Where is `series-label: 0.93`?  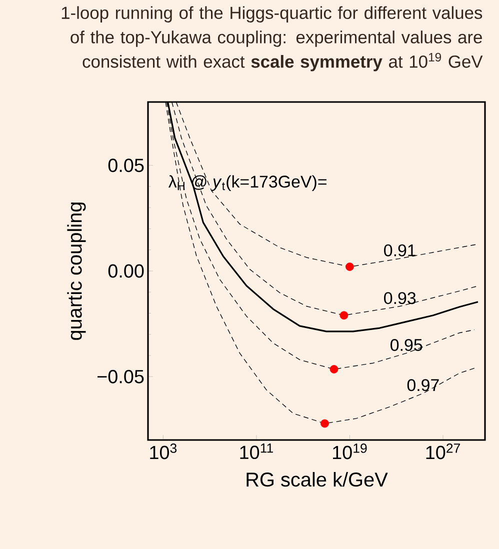 series-label: 0.93 is located at coordinates (400, 298).